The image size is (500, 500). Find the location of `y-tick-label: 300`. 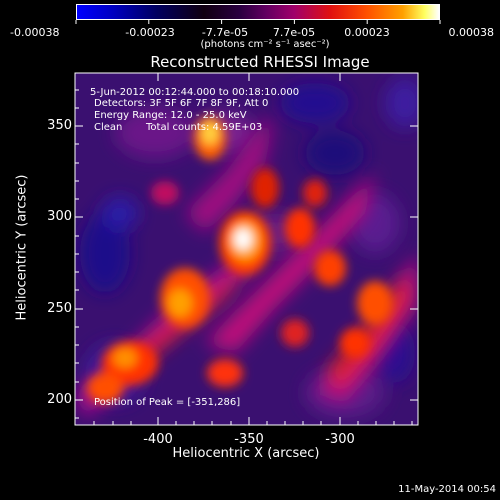

y-tick-label: 300 is located at coordinates (59, 216).